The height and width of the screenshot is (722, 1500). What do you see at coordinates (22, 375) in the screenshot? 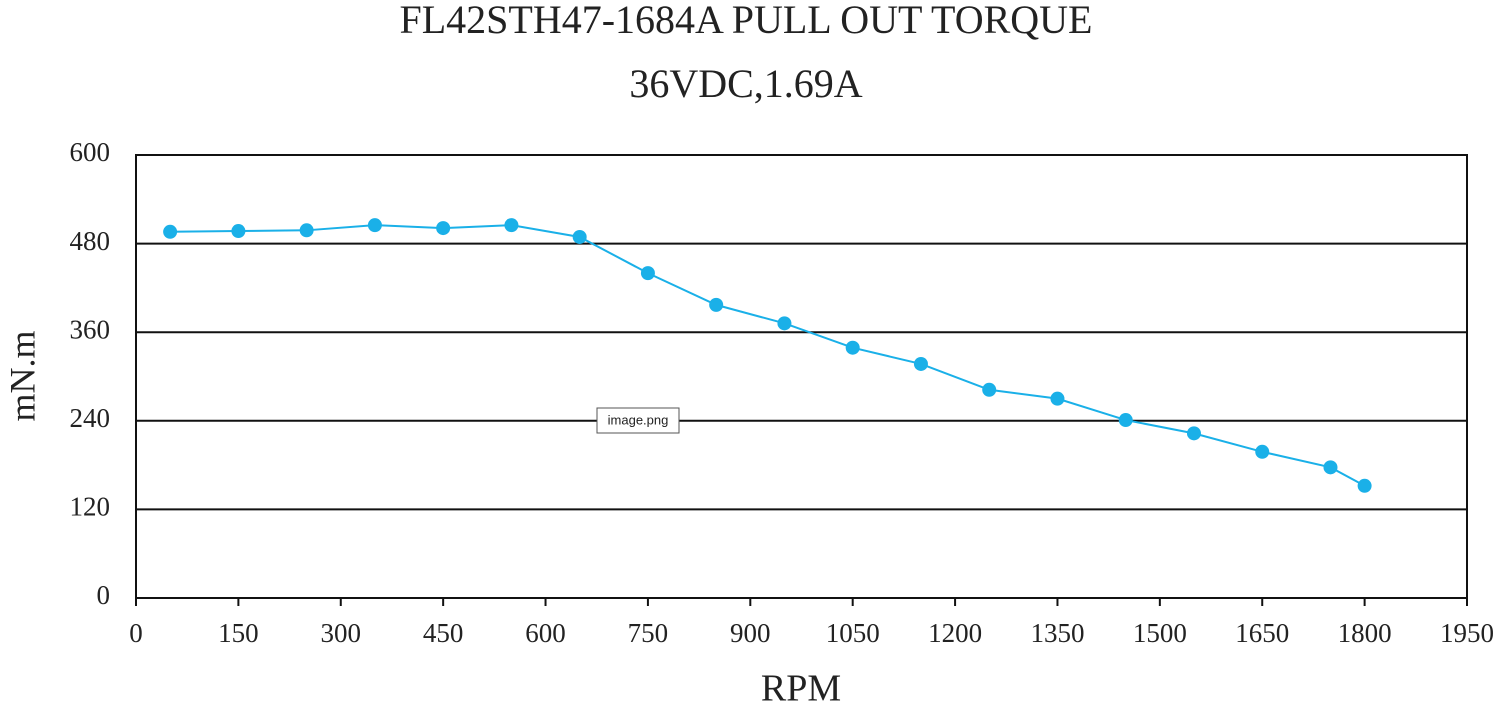
I see `y-axis-label: mN.m` at bounding box center [22, 375].